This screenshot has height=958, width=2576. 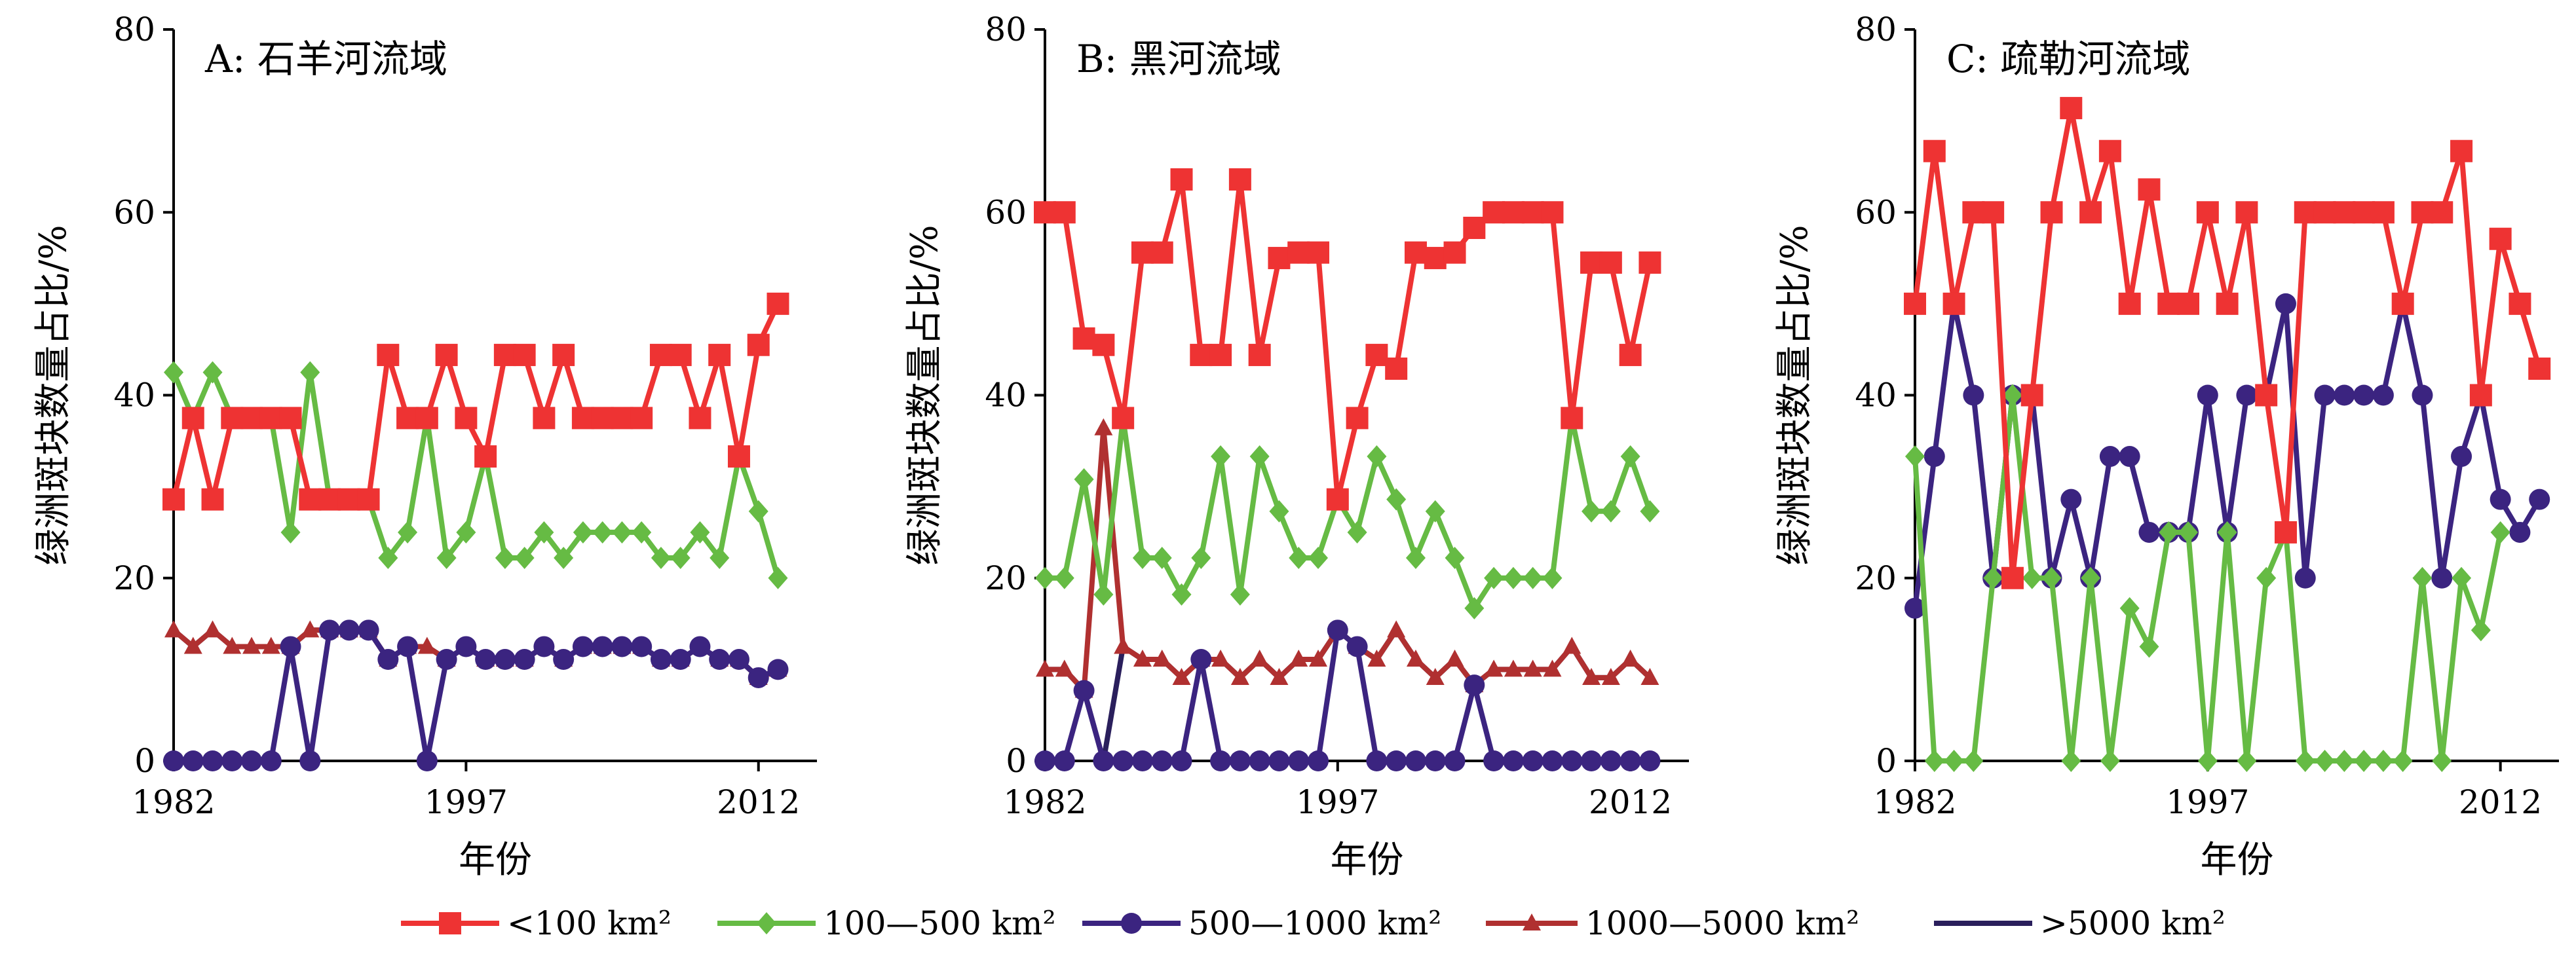 What do you see at coordinates (53, 395) in the screenshot?
I see `panel-a-y-label: 绿洲斑块数量占比/%` at bounding box center [53, 395].